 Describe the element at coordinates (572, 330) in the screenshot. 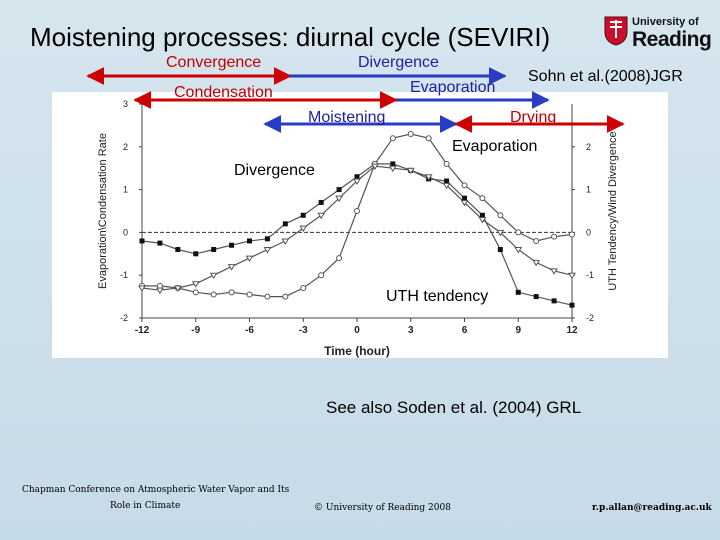

I see `x-tick-label: 12` at that location.